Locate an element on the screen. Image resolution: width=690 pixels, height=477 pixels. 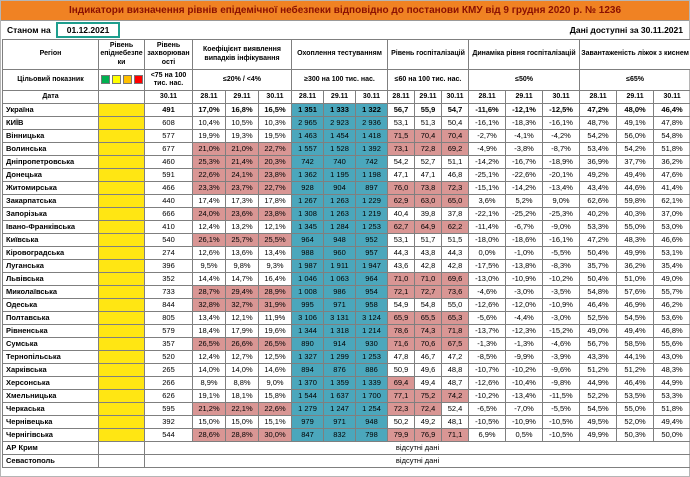
value-cell: -9,8% is located at coordinates (561, 383).